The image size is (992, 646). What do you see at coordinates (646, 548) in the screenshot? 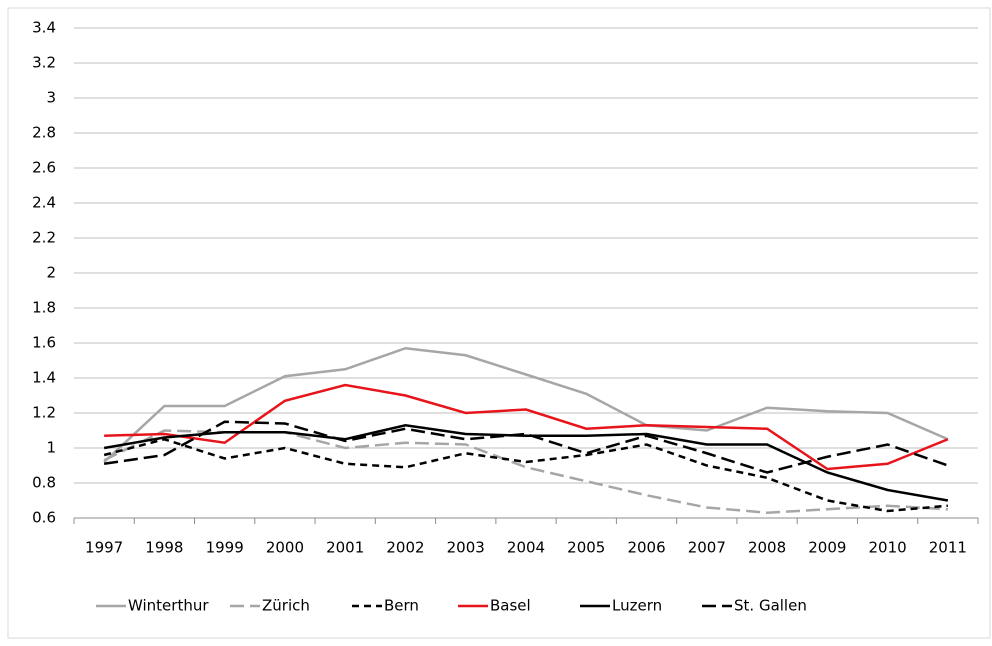
I see `x-tick-label: 2006` at bounding box center [646, 548].